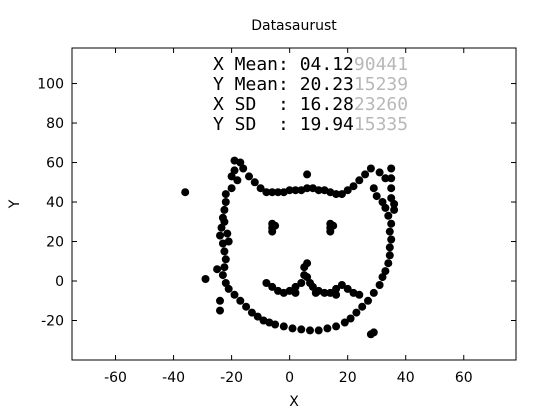 The width and height of the screenshot is (550, 413). I want to click on stat-label: Y Mean:, so click(256, 84).